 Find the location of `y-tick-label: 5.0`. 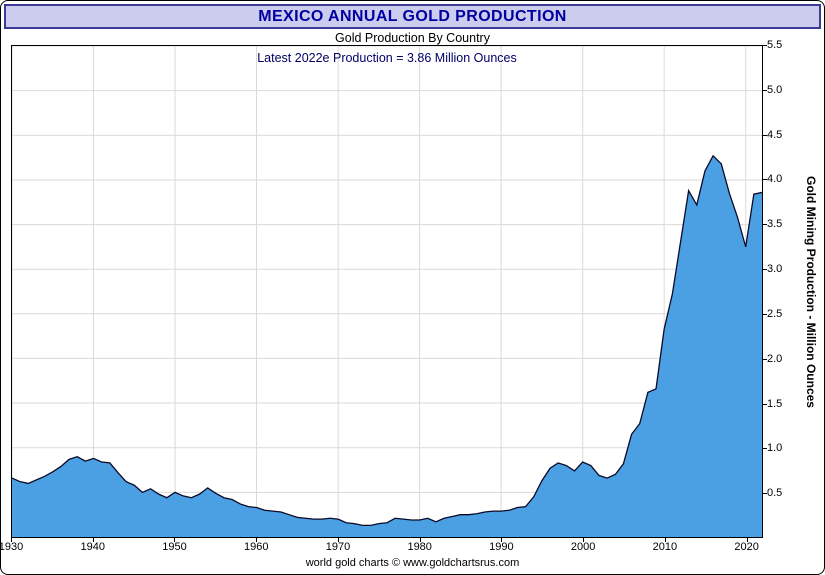

y-tick-label: 5.0 is located at coordinates (775, 89).